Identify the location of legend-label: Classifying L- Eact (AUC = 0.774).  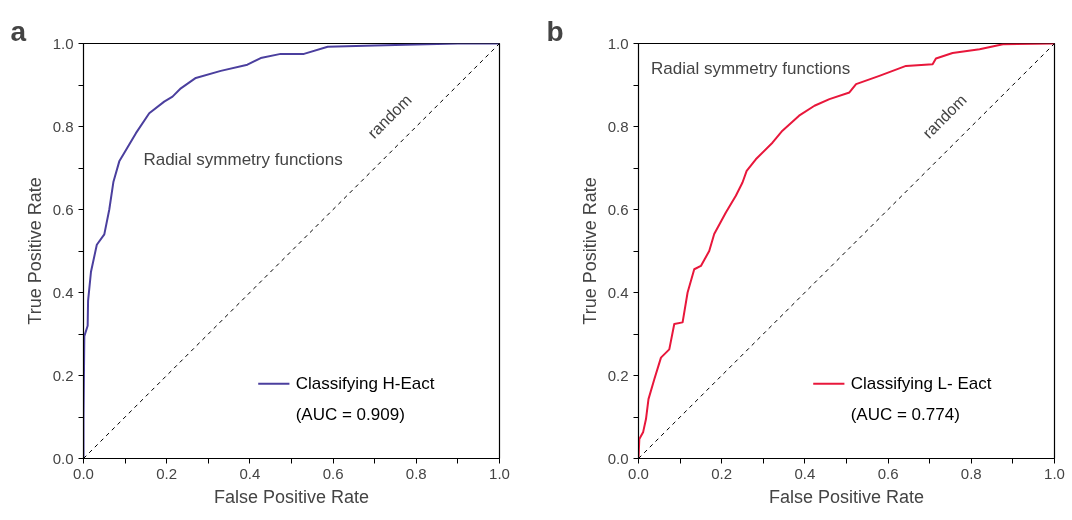
(921, 399).